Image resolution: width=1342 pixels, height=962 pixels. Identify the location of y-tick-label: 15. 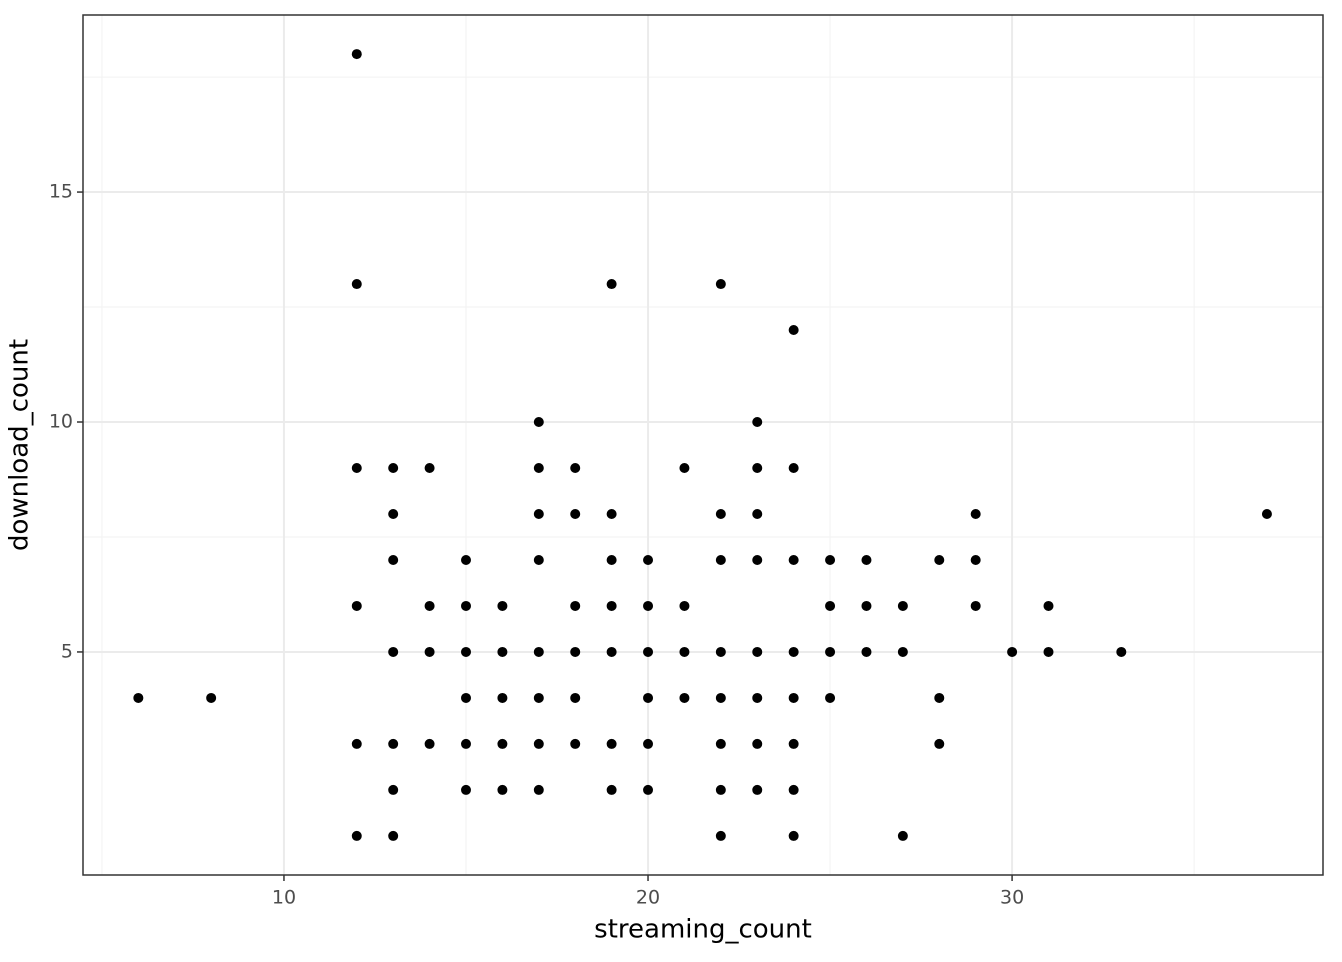
(61, 192).